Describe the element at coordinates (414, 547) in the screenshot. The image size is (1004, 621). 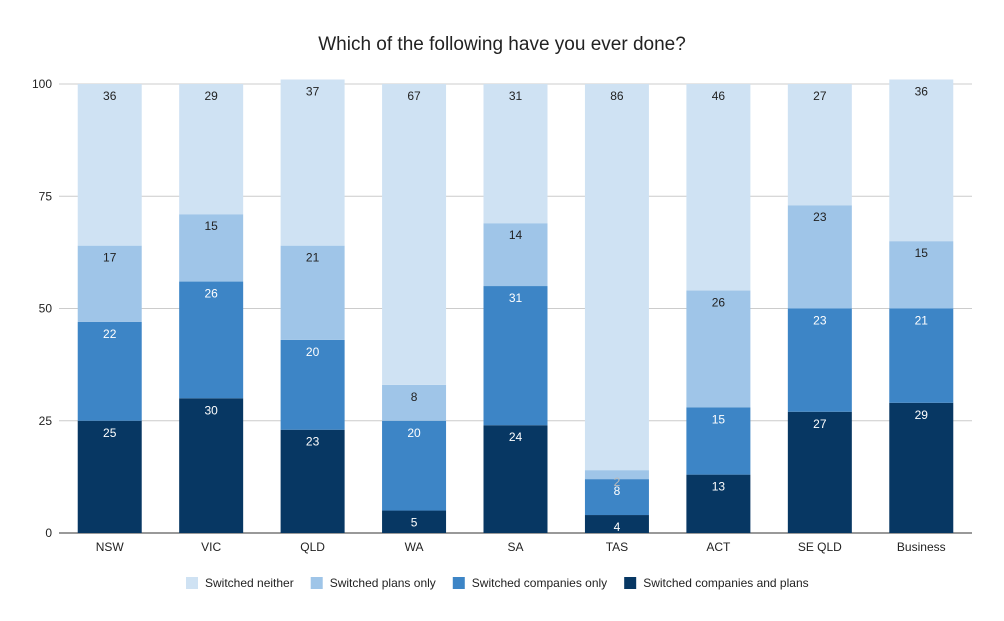
I see `x-tick-label: WA` at that location.